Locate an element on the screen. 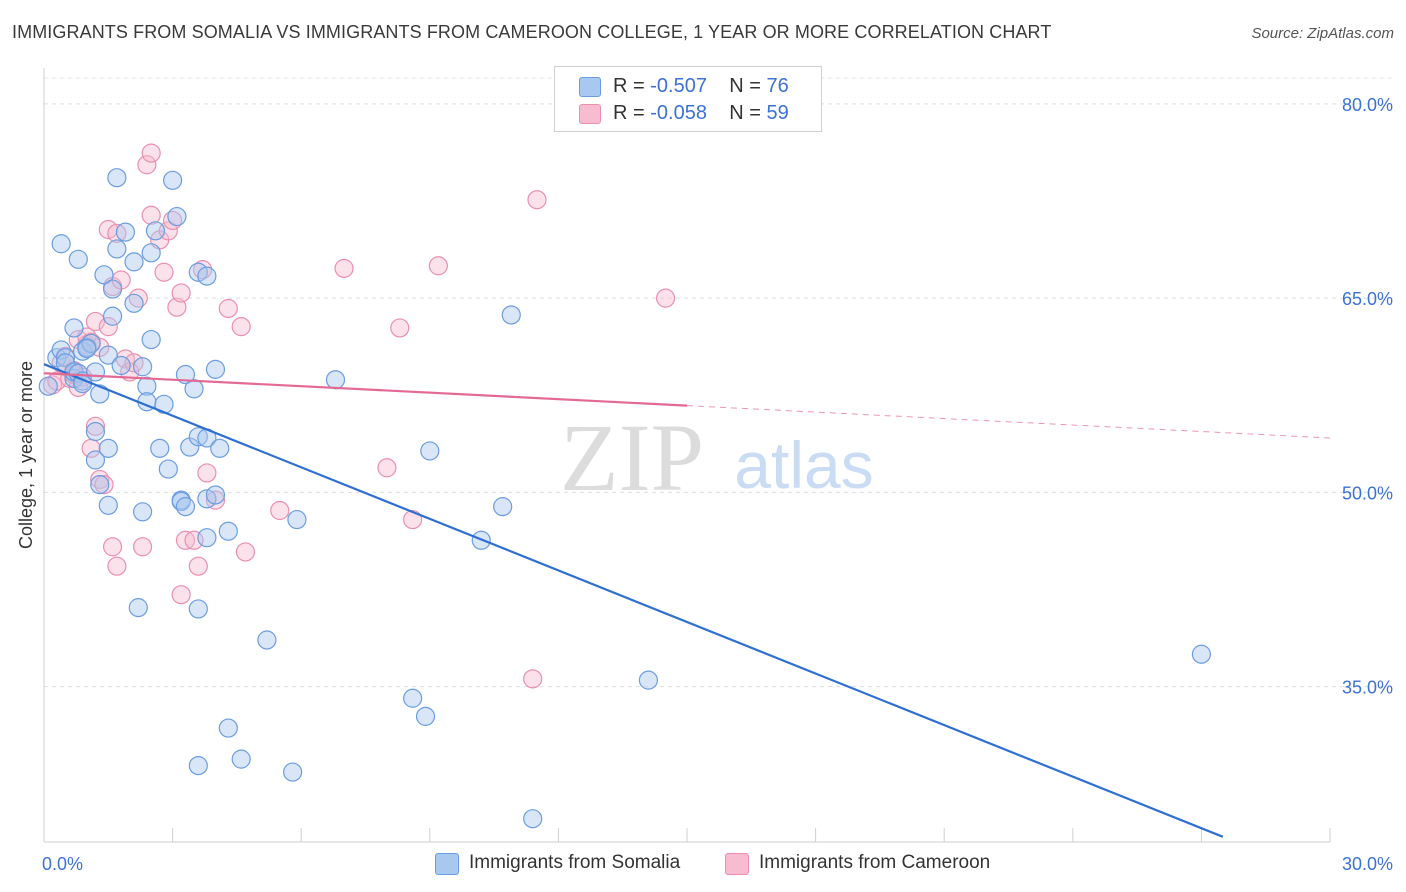 Image resolution: width=1406 pixels, height=892 pixels. watermark: ZIP atlas is located at coordinates (717, 457).